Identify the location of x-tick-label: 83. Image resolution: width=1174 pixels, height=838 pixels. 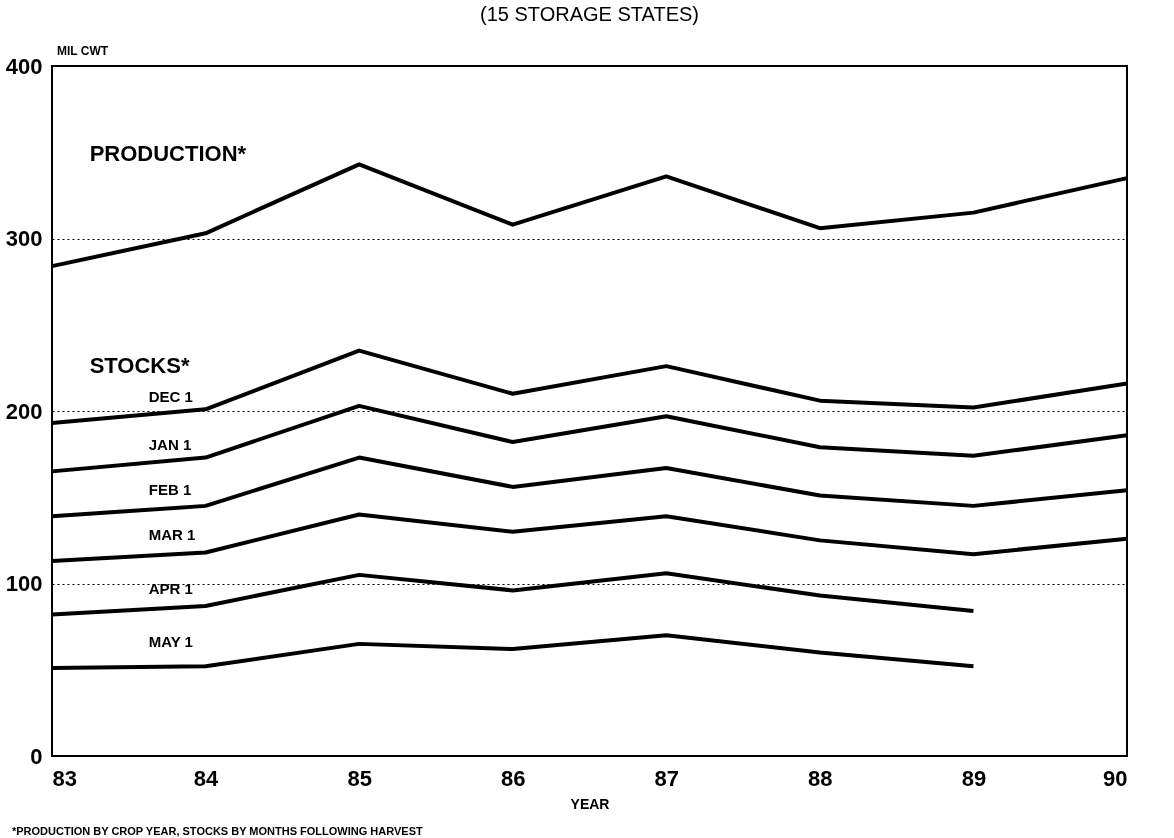
(64, 778).